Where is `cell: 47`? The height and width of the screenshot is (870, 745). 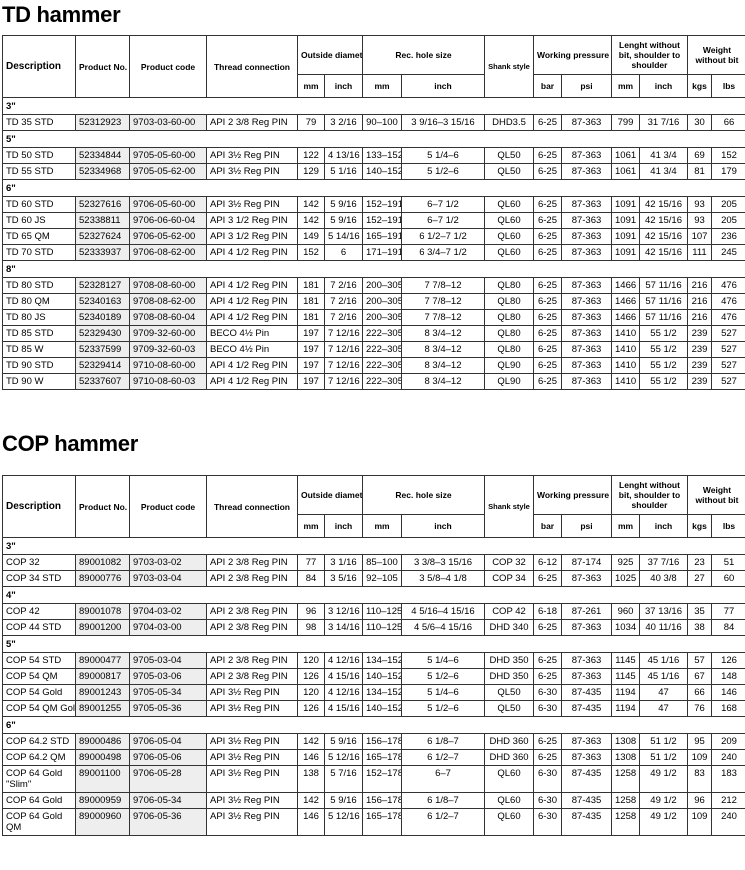
cell: 47 is located at coordinates (663, 708).